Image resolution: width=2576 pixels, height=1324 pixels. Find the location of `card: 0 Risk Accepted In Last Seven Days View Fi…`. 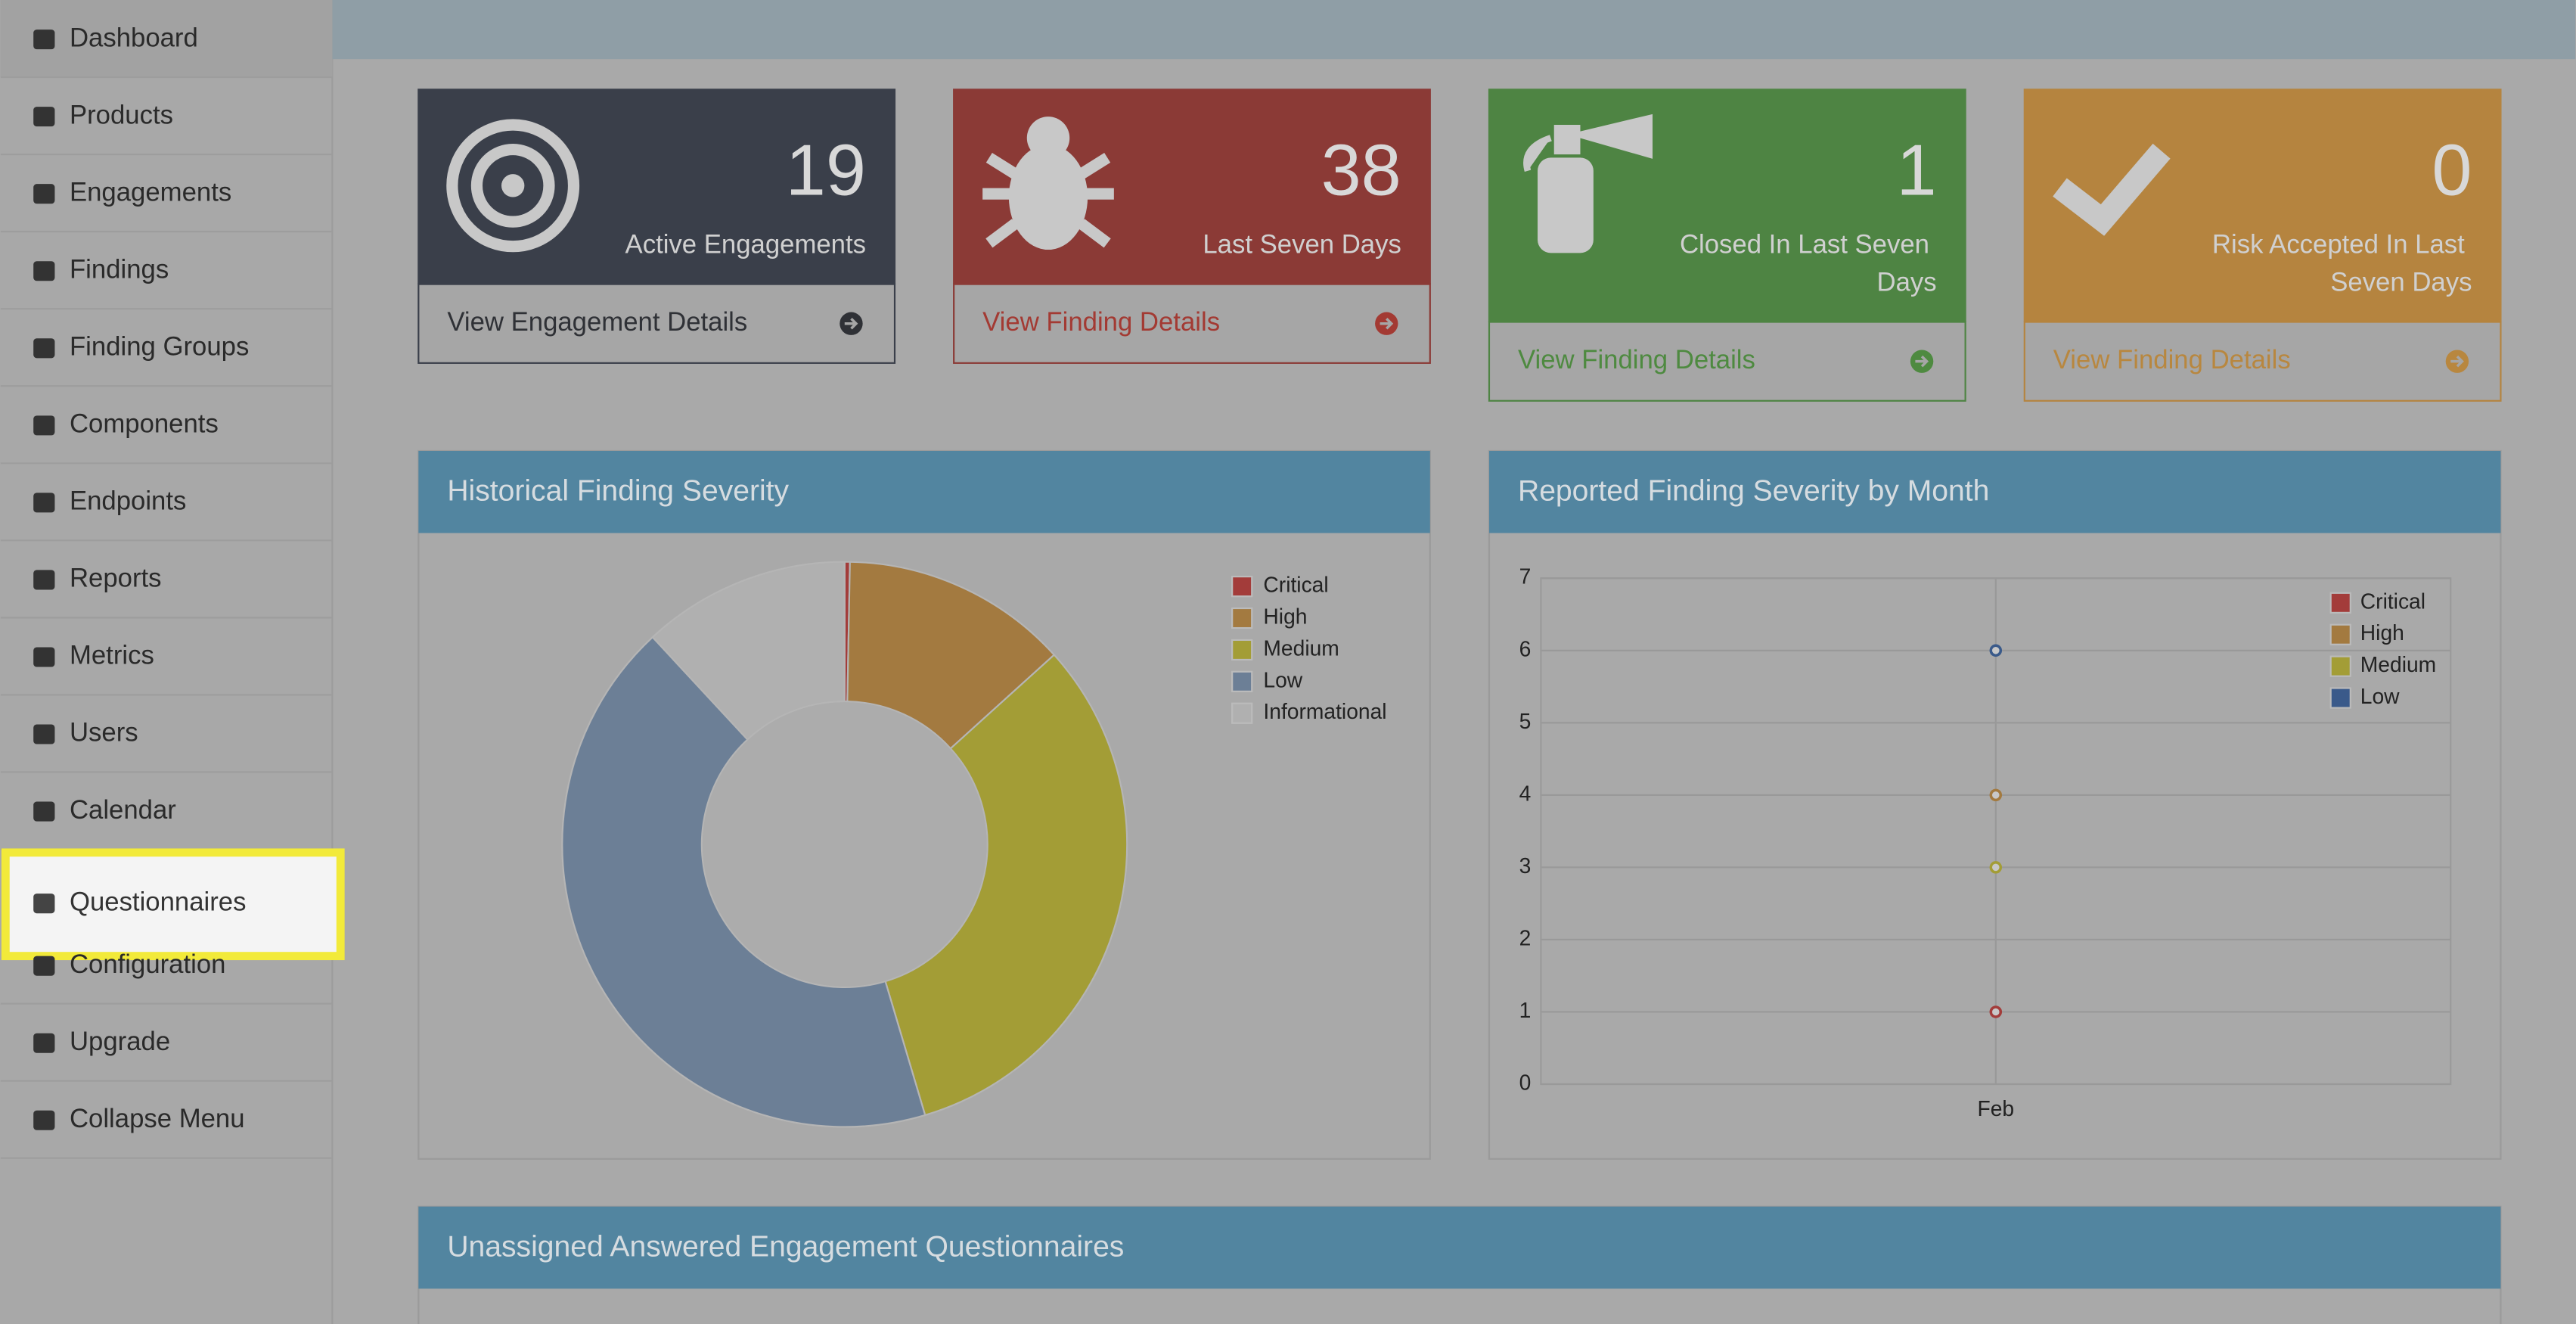

card: 0 Risk Accepted In Last Seven Days View Fi… is located at coordinates (2262, 245).